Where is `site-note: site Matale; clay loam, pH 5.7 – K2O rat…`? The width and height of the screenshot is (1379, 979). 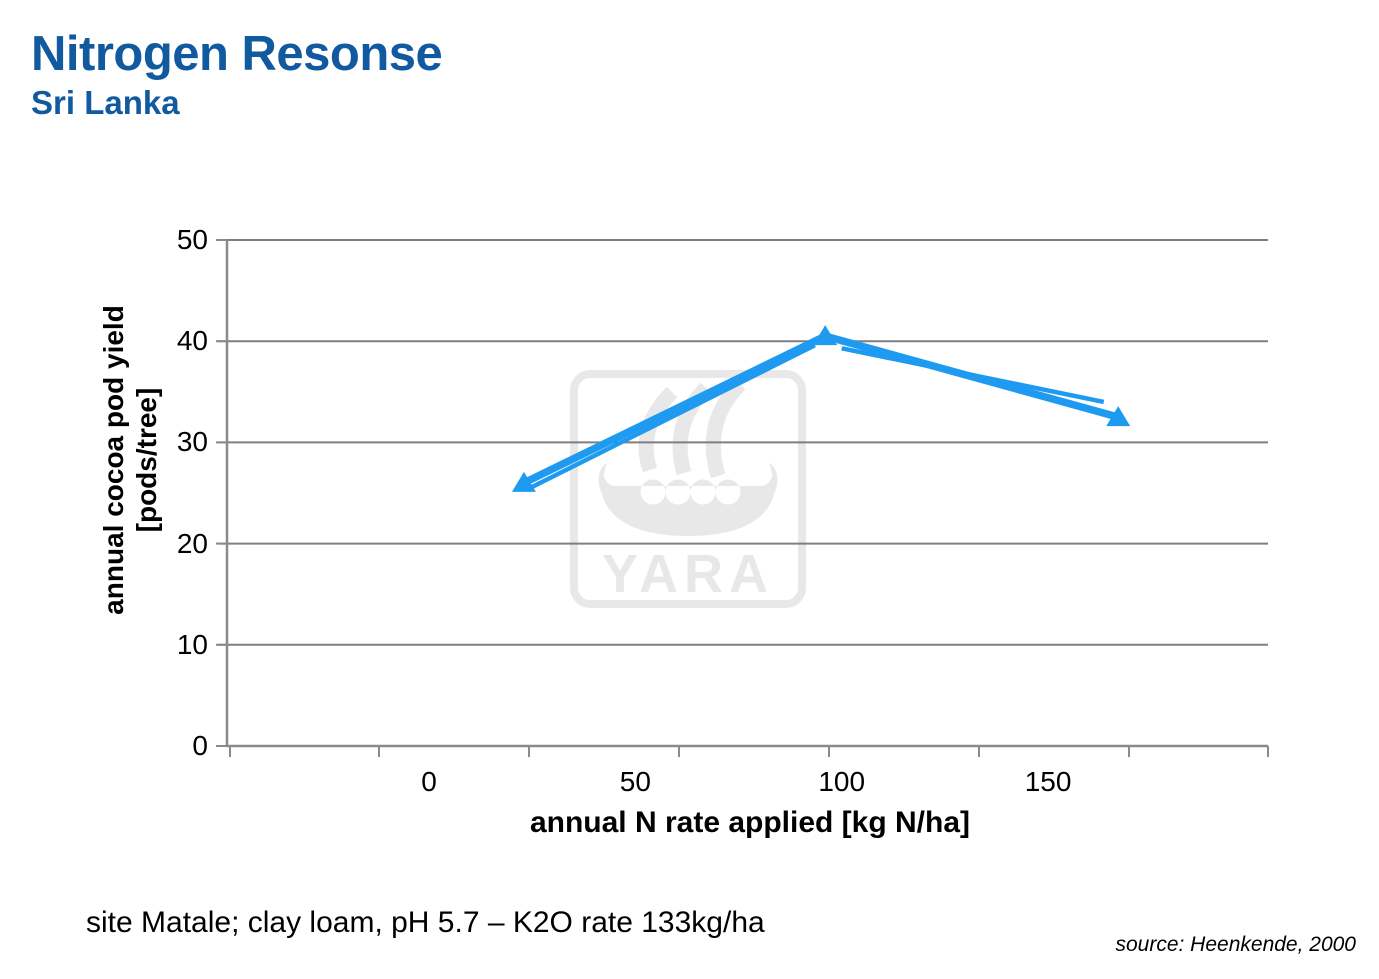
site-note: site Matale; clay loam, pH 5.7 – K2O rat… is located at coordinates (425, 922).